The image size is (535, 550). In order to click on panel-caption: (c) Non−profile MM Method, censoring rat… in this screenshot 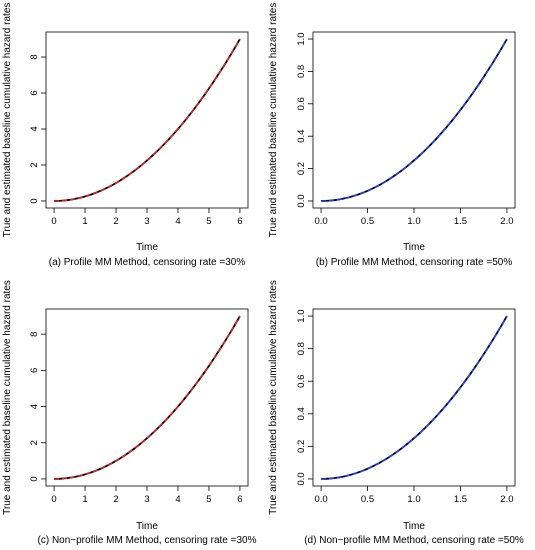, I will do `click(147, 540)`.